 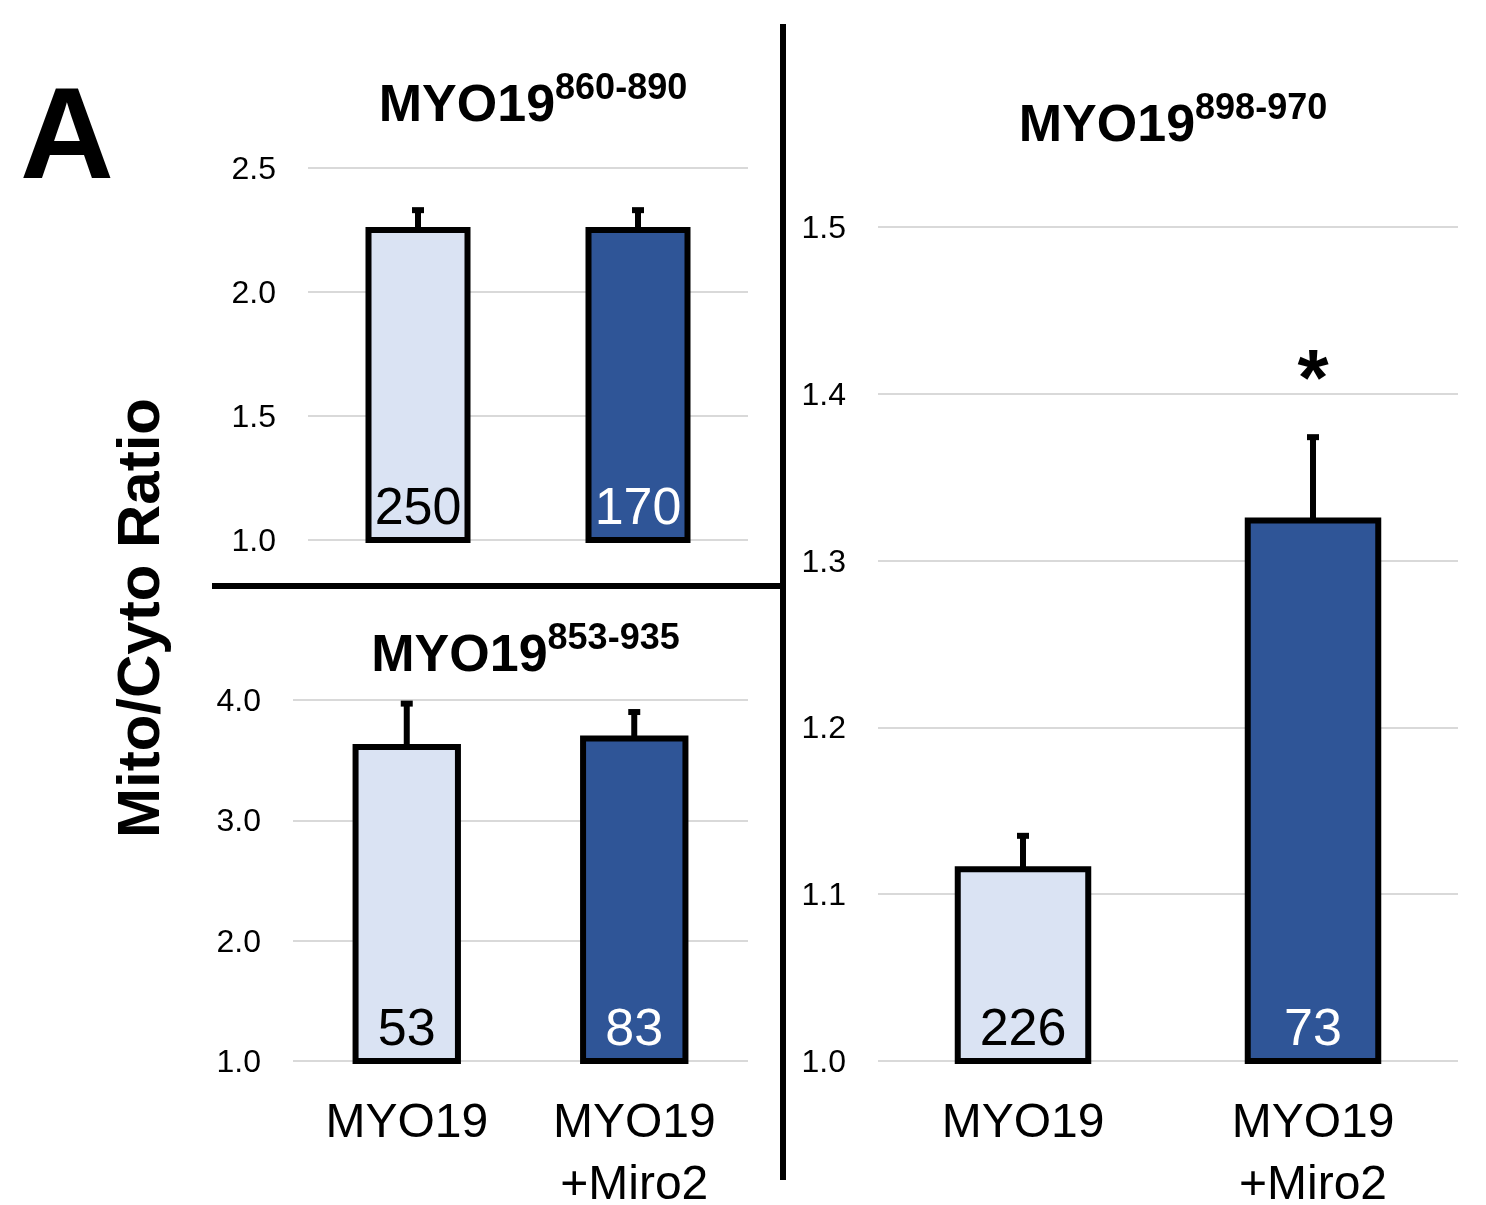 What do you see at coordinates (823, 894) in the screenshot?
I see `y-tick-label: 1.1` at bounding box center [823, 894].